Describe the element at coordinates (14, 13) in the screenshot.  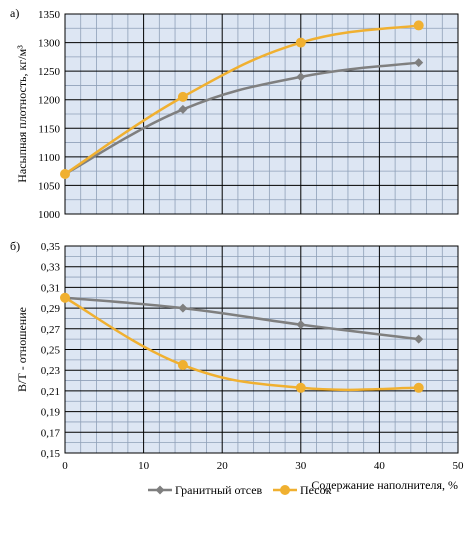
I see `panel-letter: а)` at that location.